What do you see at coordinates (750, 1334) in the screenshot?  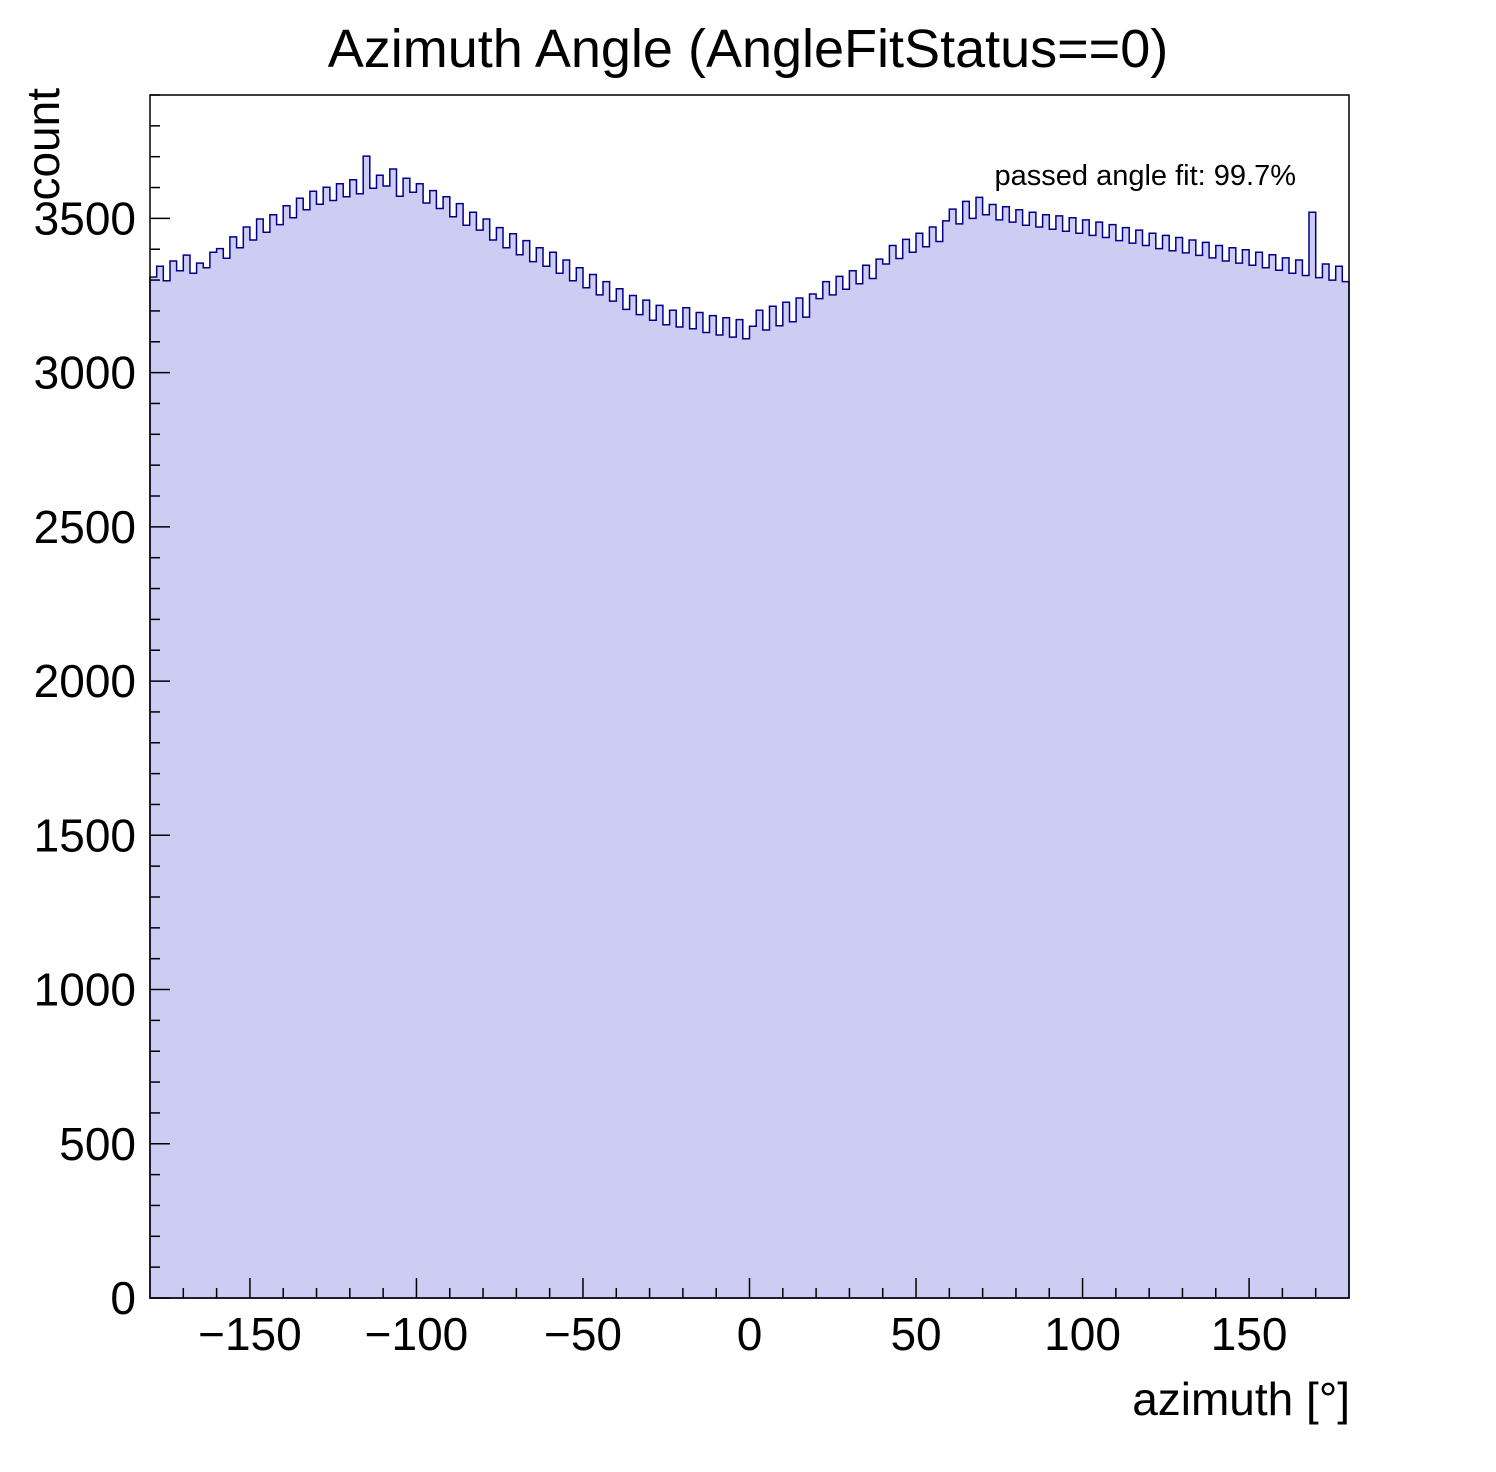 I see `x-tick-label: 0` at bounding box center [750, 1334].